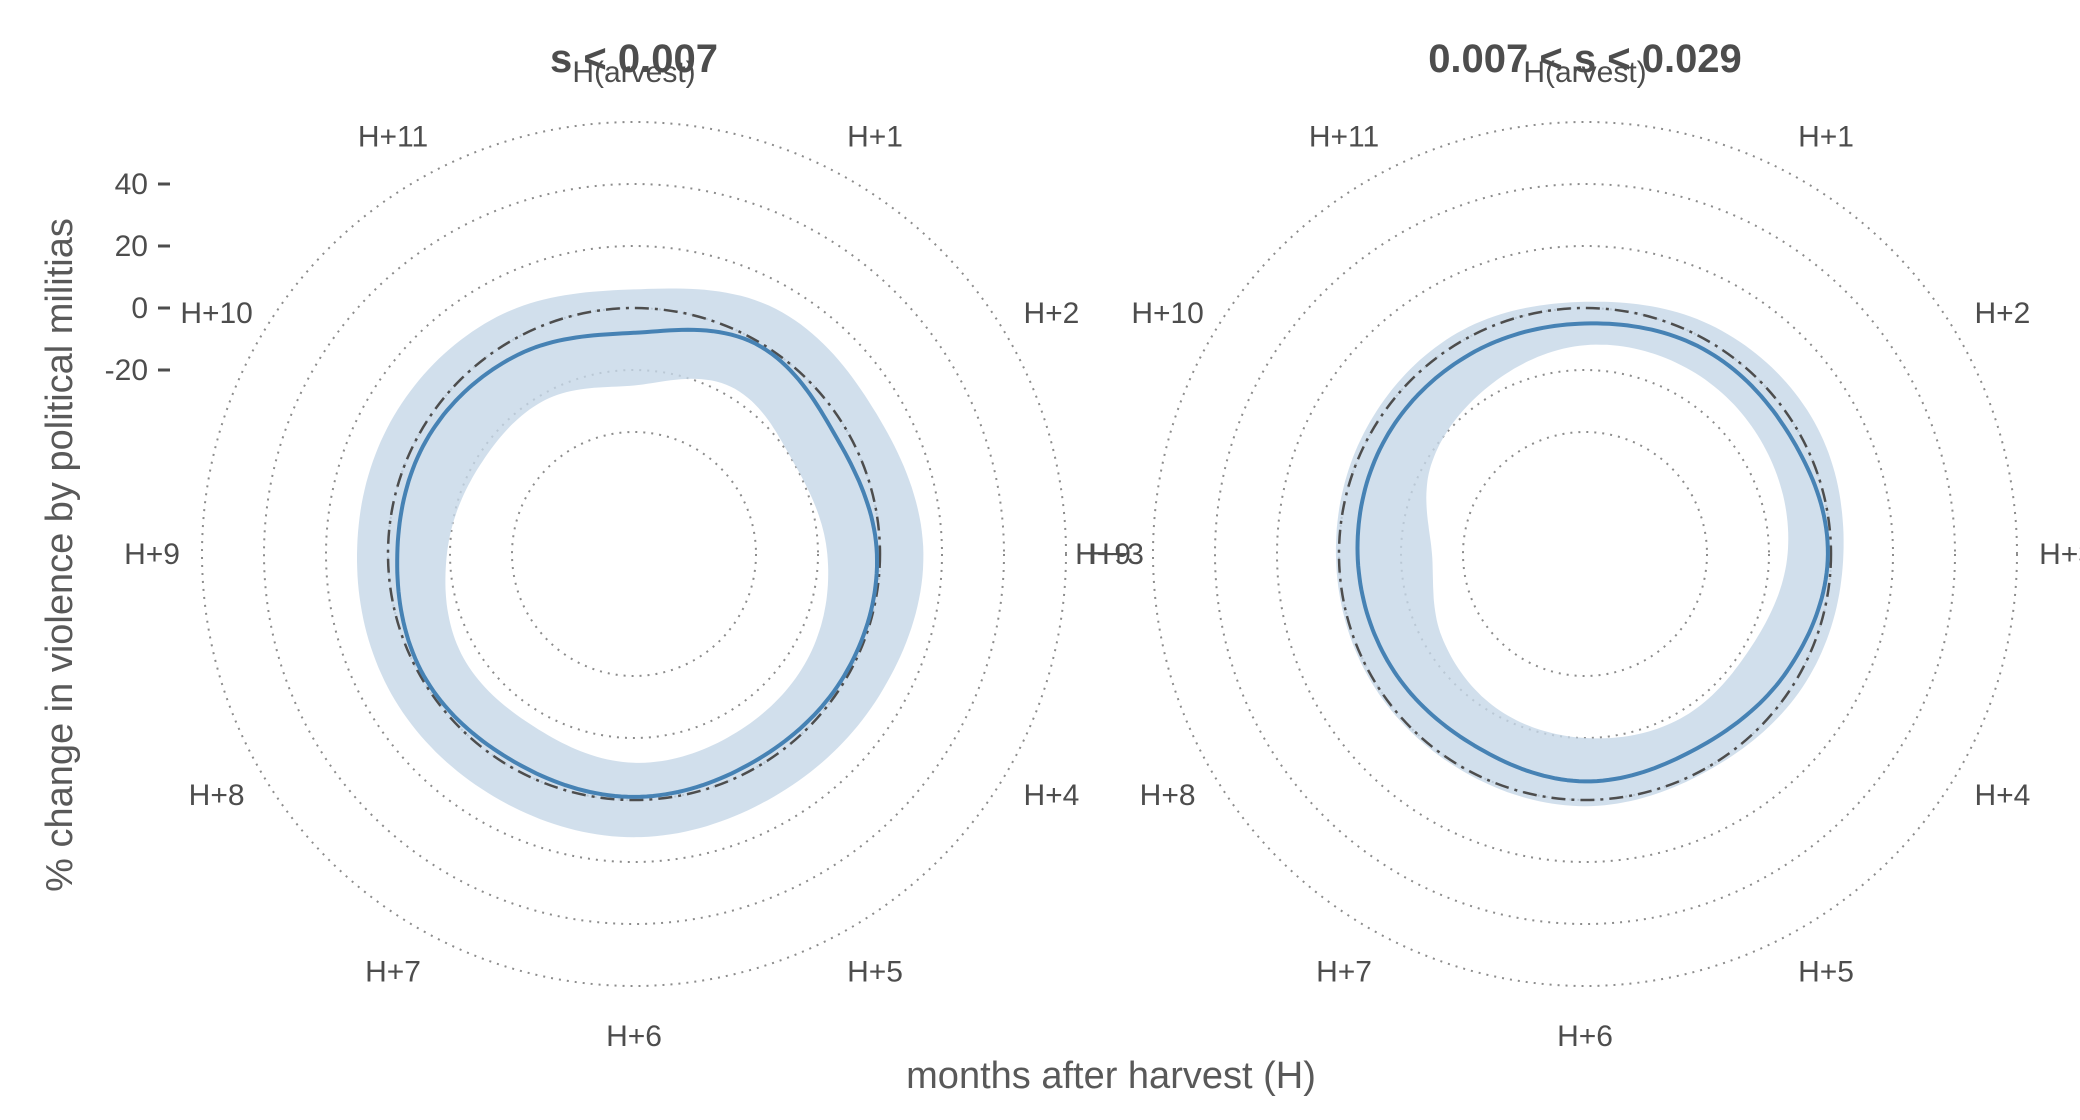 Image resolution: width=2080 pixels, height=1120 pixels. Describe the element at coordinates (1111, 1076) in the screenshot. I see `x-axis-title: months after harvest (H)` at that location.